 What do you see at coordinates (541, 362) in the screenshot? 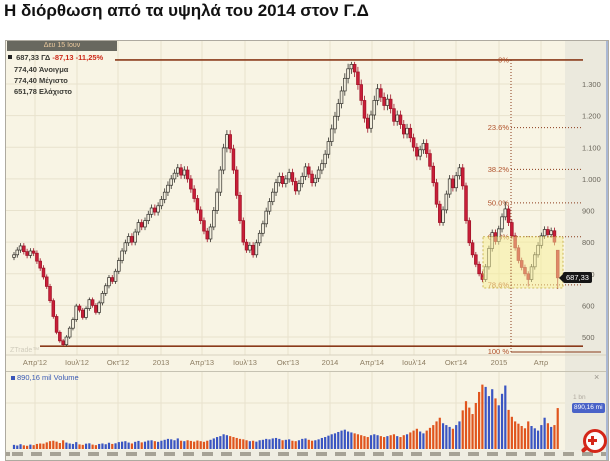
I see `svg-text: Απρ` at bounding box center [541, 362].